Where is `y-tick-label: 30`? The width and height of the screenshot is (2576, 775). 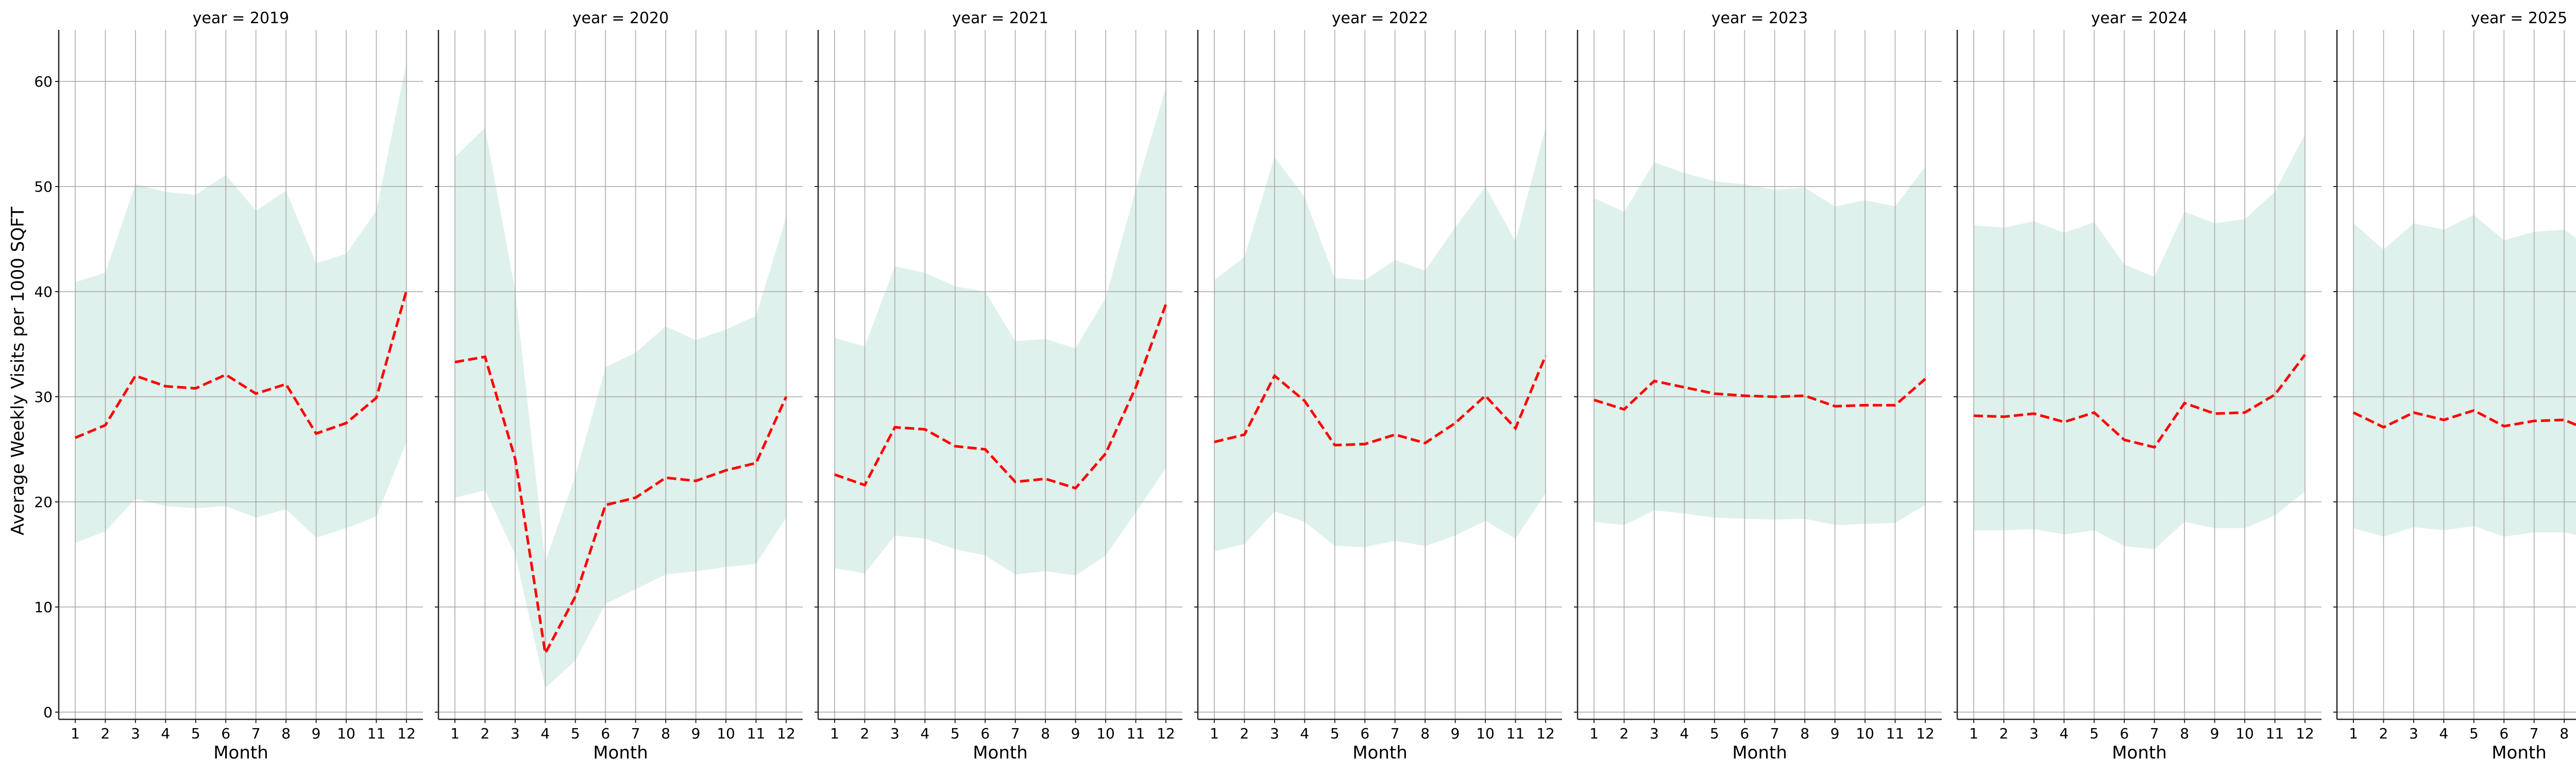 y-tick-label: 30 is located at coordinates (43, 397).